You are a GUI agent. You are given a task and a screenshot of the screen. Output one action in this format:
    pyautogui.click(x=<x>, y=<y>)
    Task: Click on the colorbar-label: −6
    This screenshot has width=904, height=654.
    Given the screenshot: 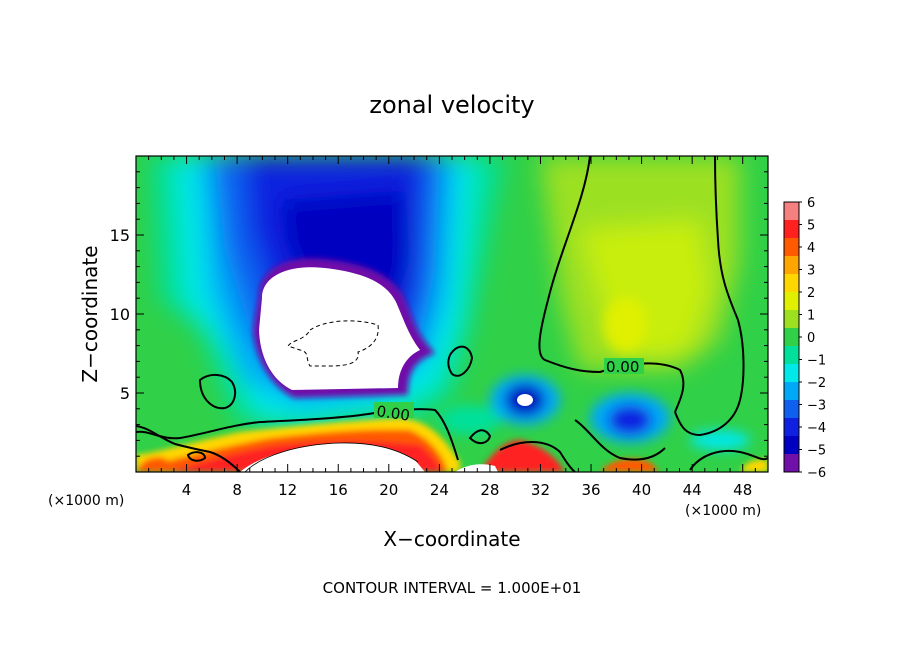 What is the action you would take?
    pyautogui.click(x=816, y=473)
    